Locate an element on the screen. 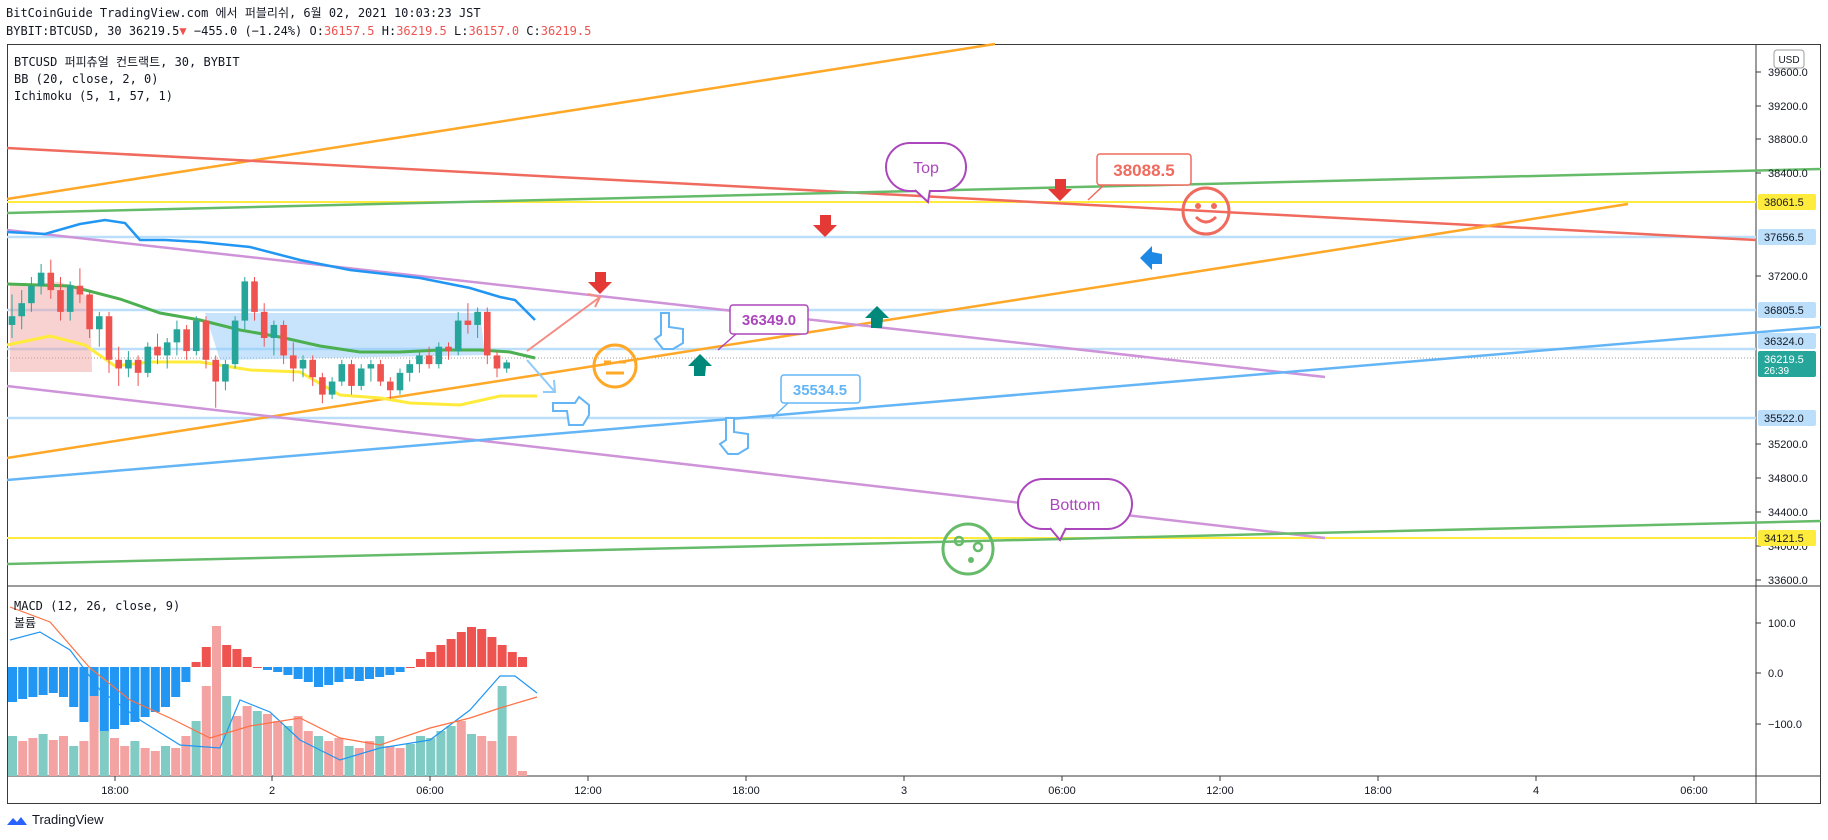 This screenshot has height=840, width=1828. legend-title: BTCUSD 퍼피츄얼 컨트랙트, 30, BYBIT is located at coordinates (127, 62).